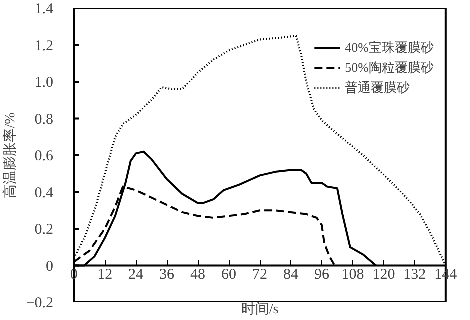 This screenshot has height=320, width=470. I want to click on legend-label: 40%宝珠覆膜砂, so click(389, 48).